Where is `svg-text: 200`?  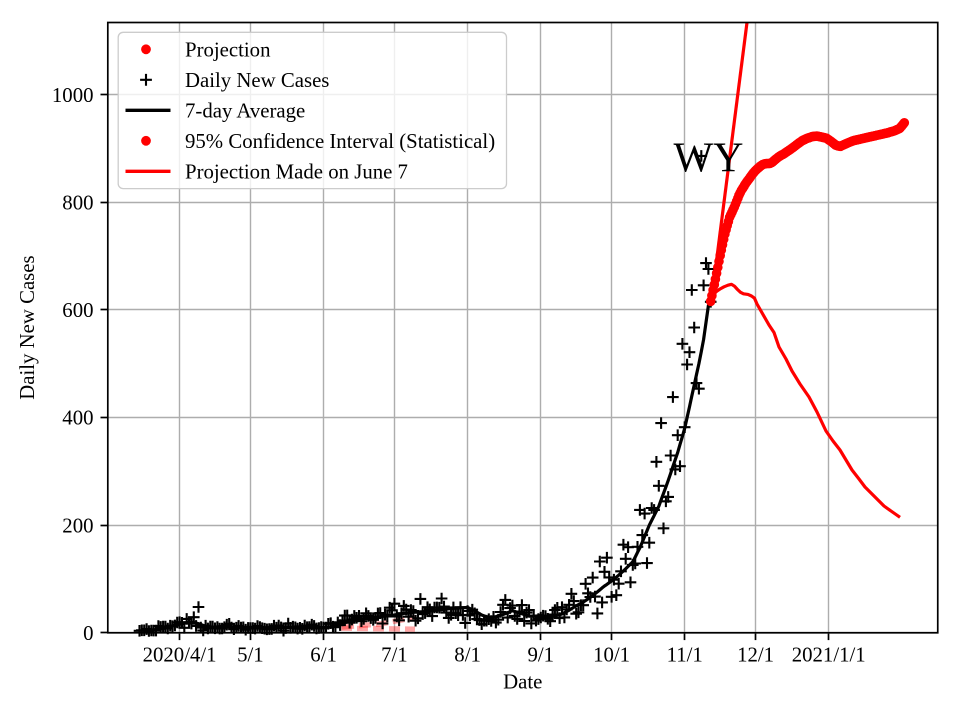
svg-text: 200 is located at coordinates (77, 525).